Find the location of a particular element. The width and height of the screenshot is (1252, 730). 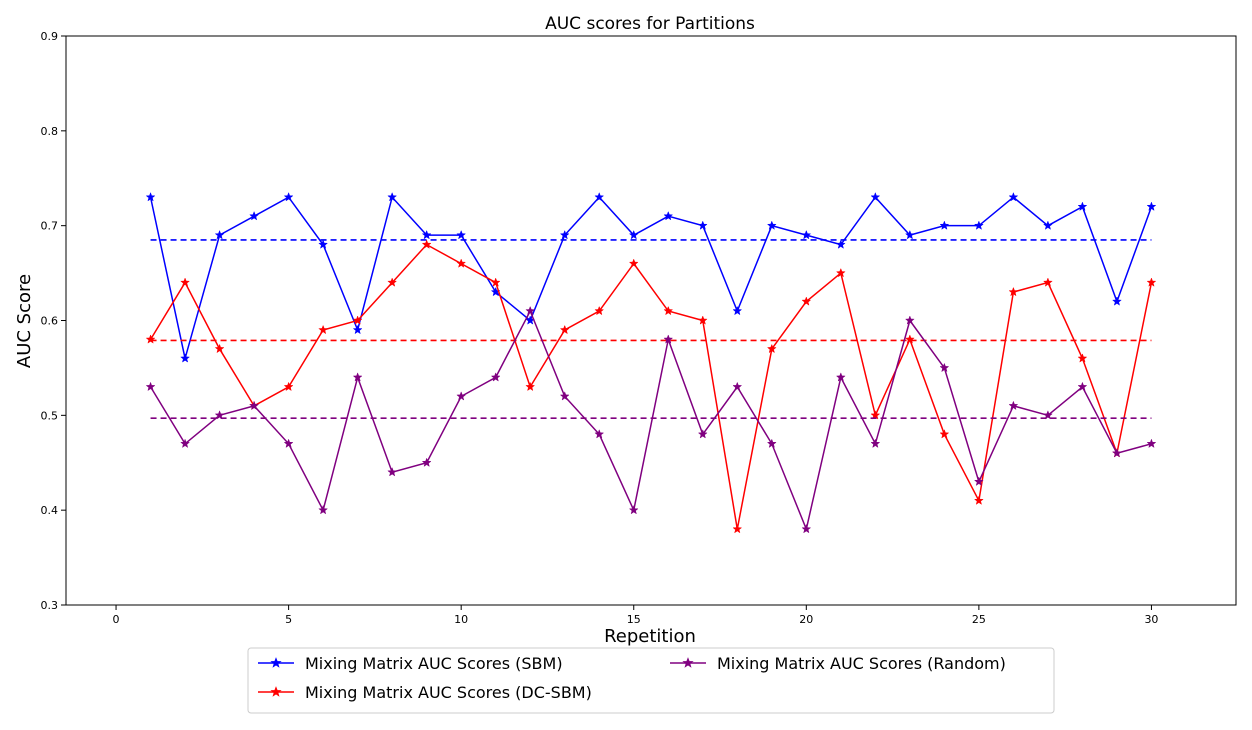

x-axis: 0 5 10 15 20 25 30 is located at coordinates (635, 615).